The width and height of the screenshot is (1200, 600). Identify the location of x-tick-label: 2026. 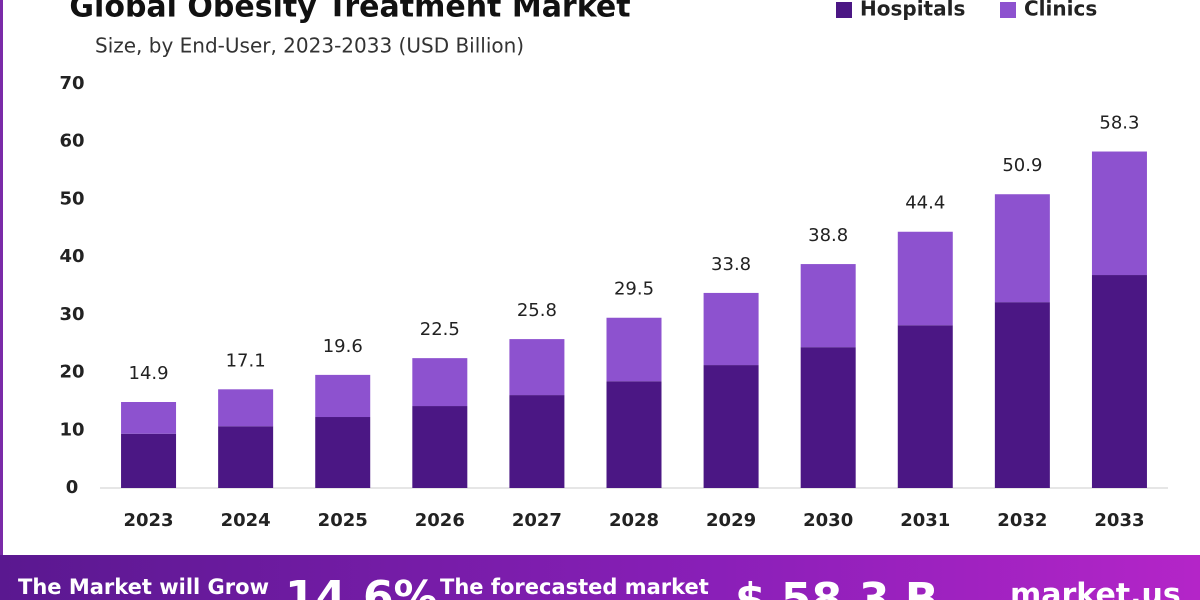
(440, 520).